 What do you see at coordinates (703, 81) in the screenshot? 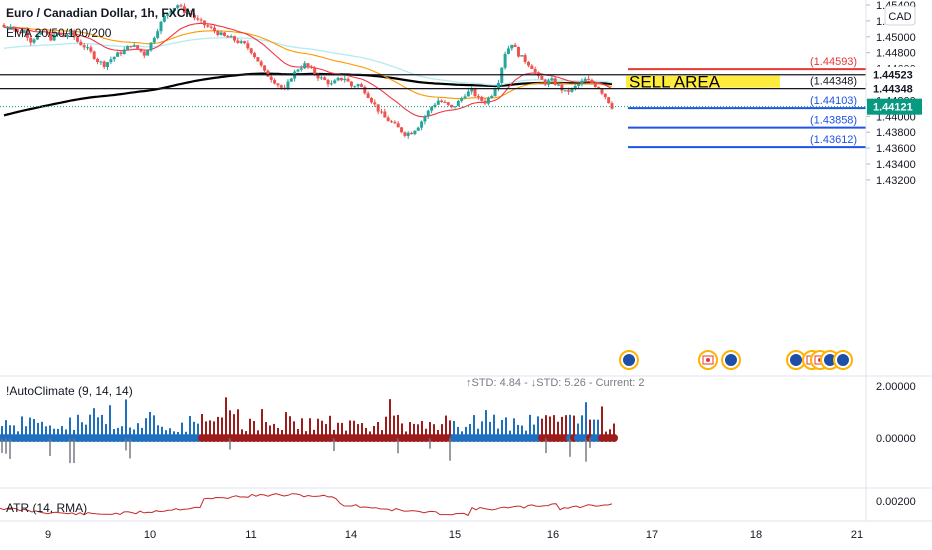
I see `sell-area-zone` at bounding box center [703, 81].